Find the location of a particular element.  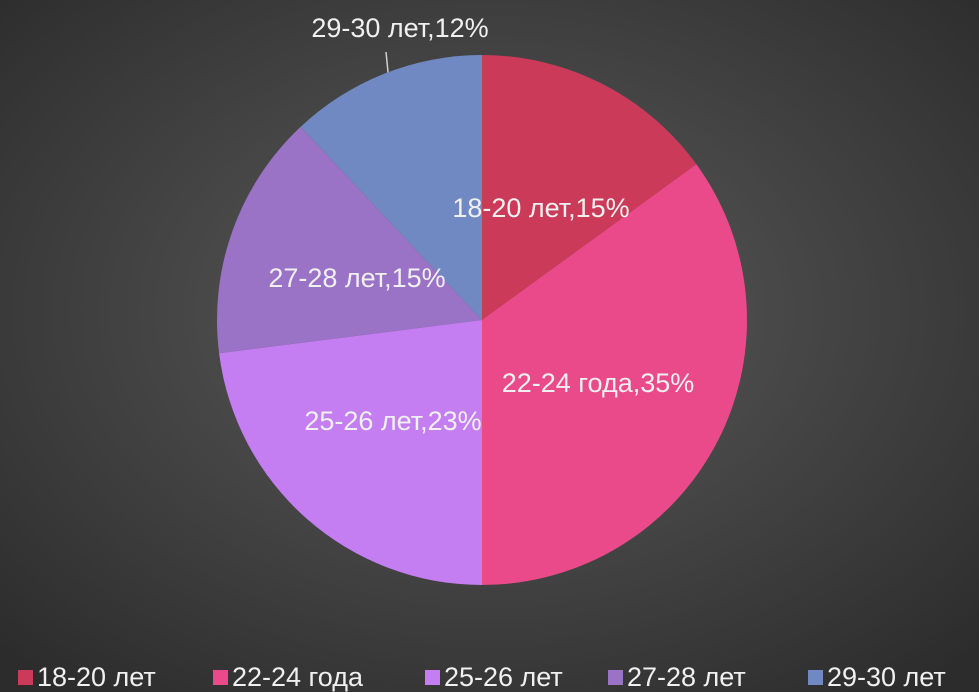

legend-label: 18-20 лет is located at coordinates (96, 677).